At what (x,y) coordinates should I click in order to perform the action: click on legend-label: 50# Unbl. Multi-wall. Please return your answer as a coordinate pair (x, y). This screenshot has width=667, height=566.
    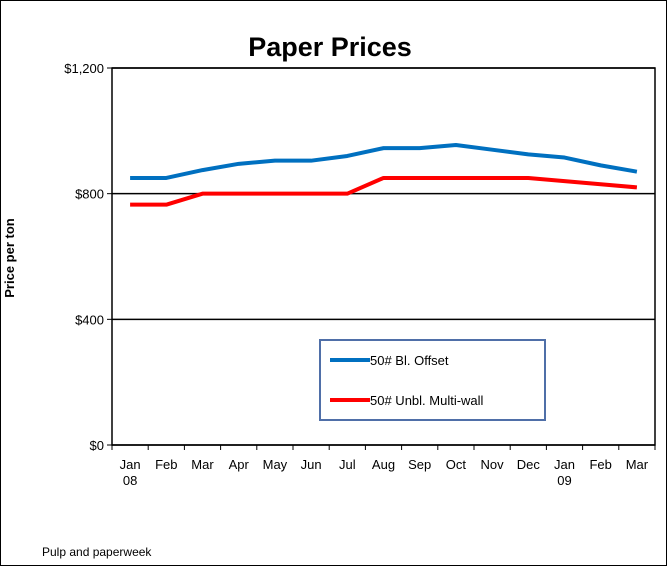
    Looking at the image, I should click on (427, 400).